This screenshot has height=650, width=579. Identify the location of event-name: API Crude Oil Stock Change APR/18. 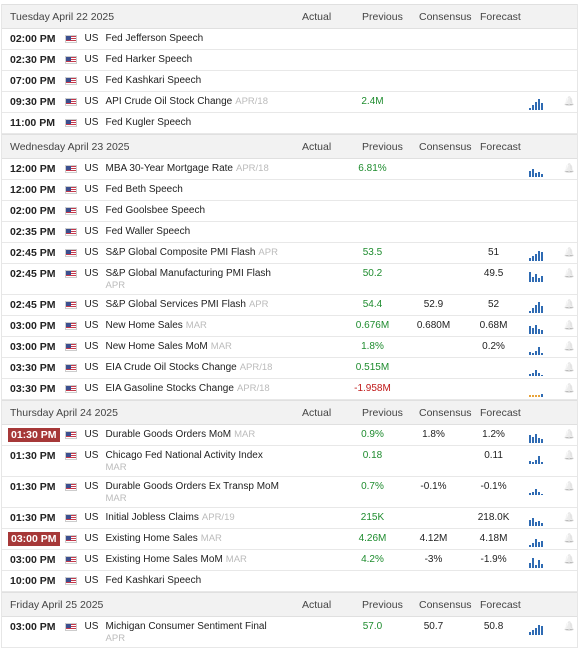
(199, 102).